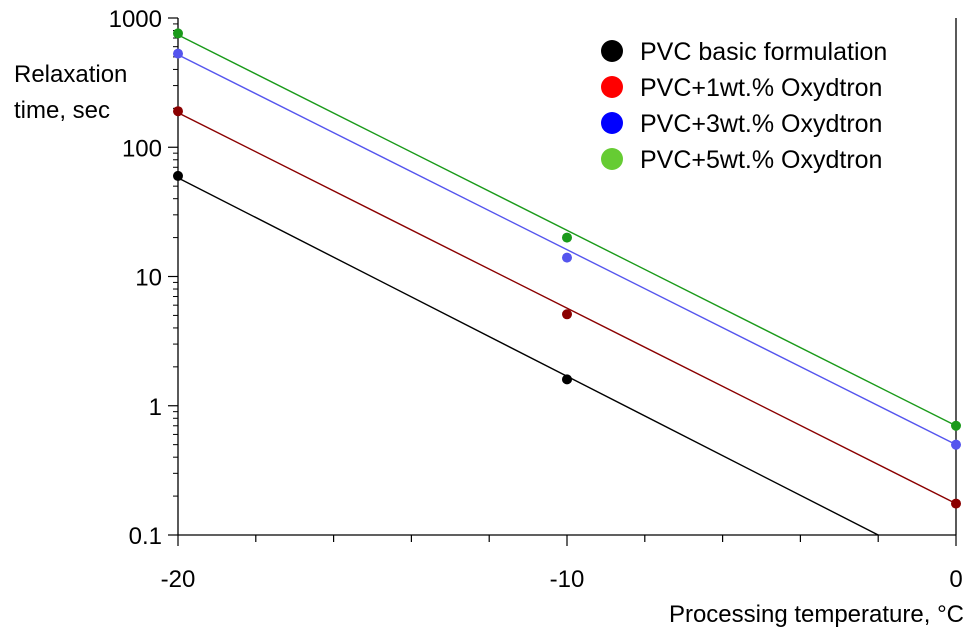 The image size is (973, 636). Describe the element at coordinates (70, 74) in the screenshot. I see `y-axis-title-line-1: Relaxation` at that location.